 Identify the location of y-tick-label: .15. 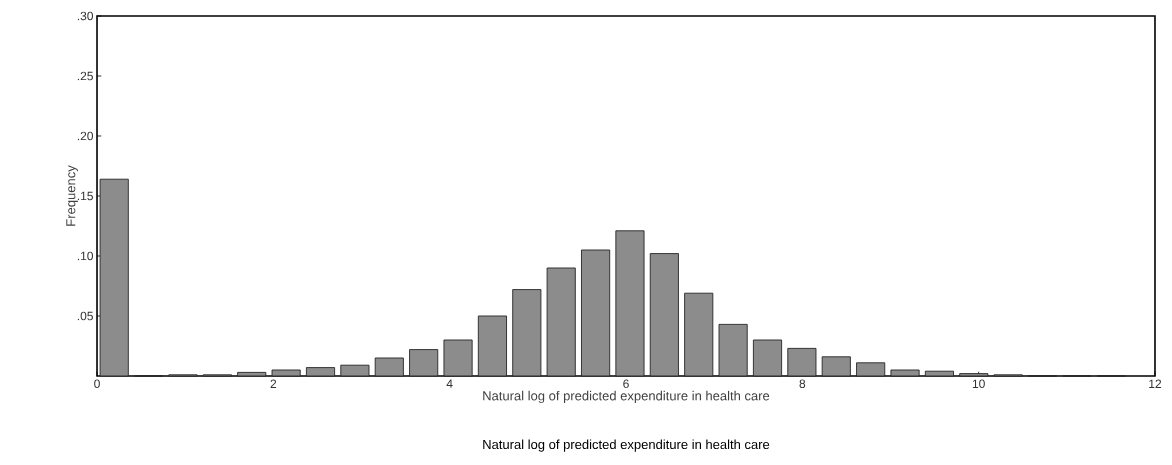
(85, 196).